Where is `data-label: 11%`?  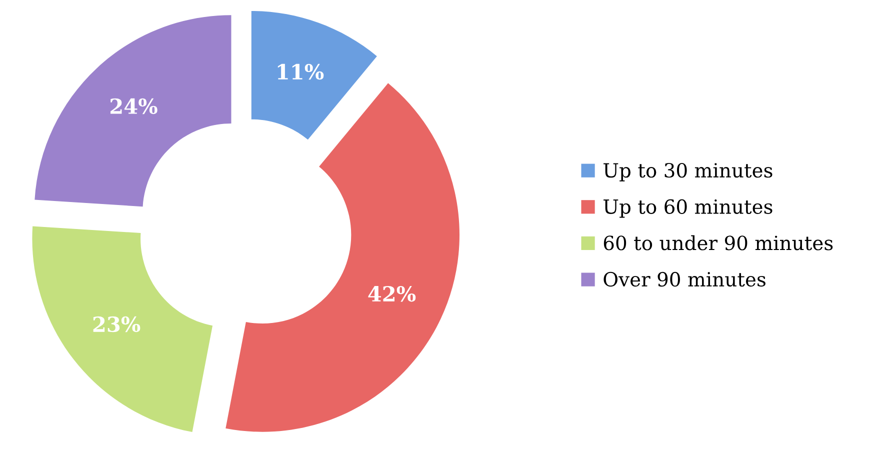 data-label: 11% is located at coordinates (301, 72).